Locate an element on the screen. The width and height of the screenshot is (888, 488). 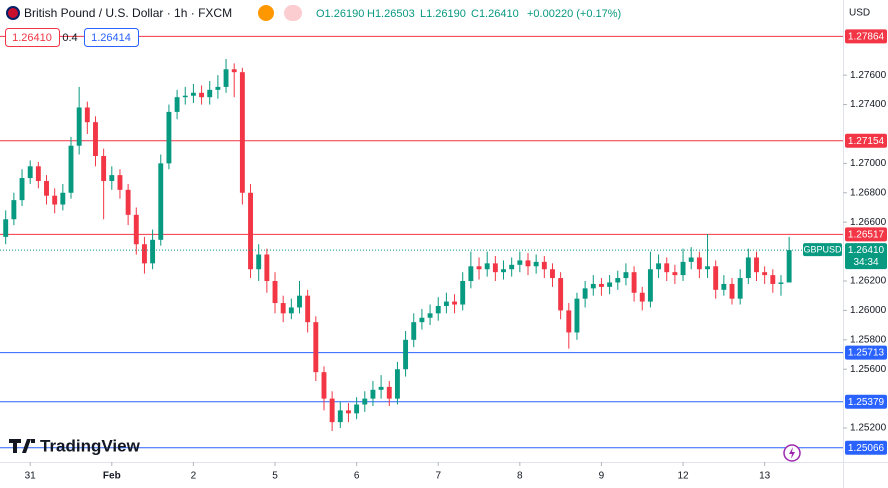
x-tick-label: 7 is located at coordinates (438, 476).